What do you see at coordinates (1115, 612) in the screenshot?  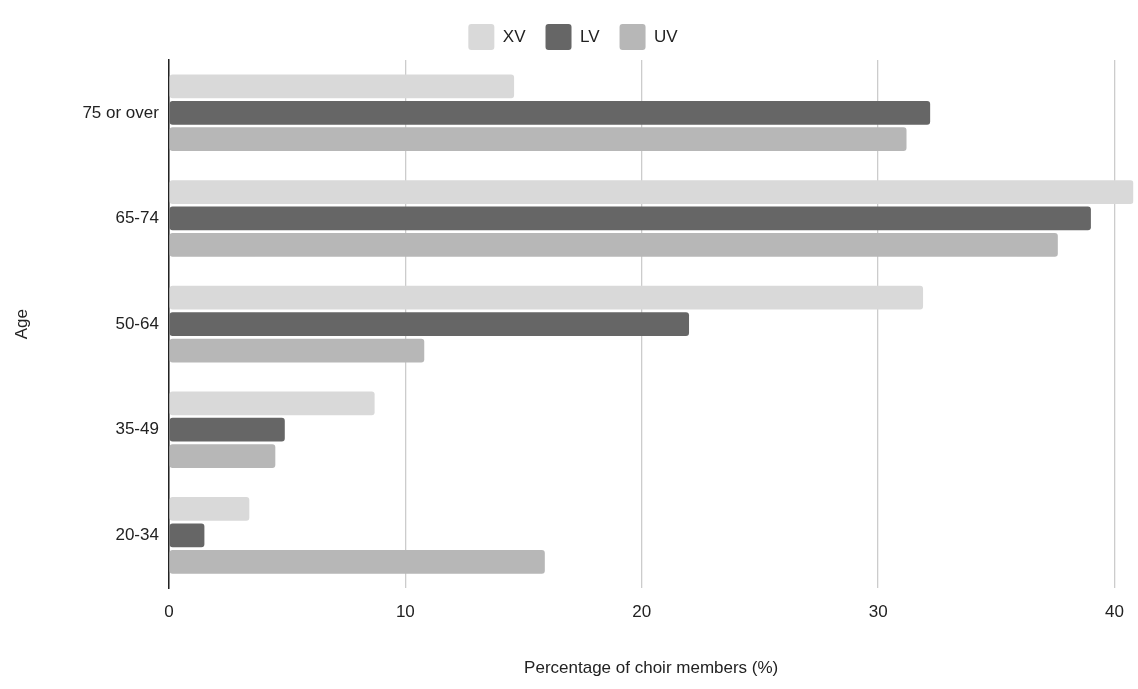 I see `x-tick-label: 40` at bounding box center [1115, 612].